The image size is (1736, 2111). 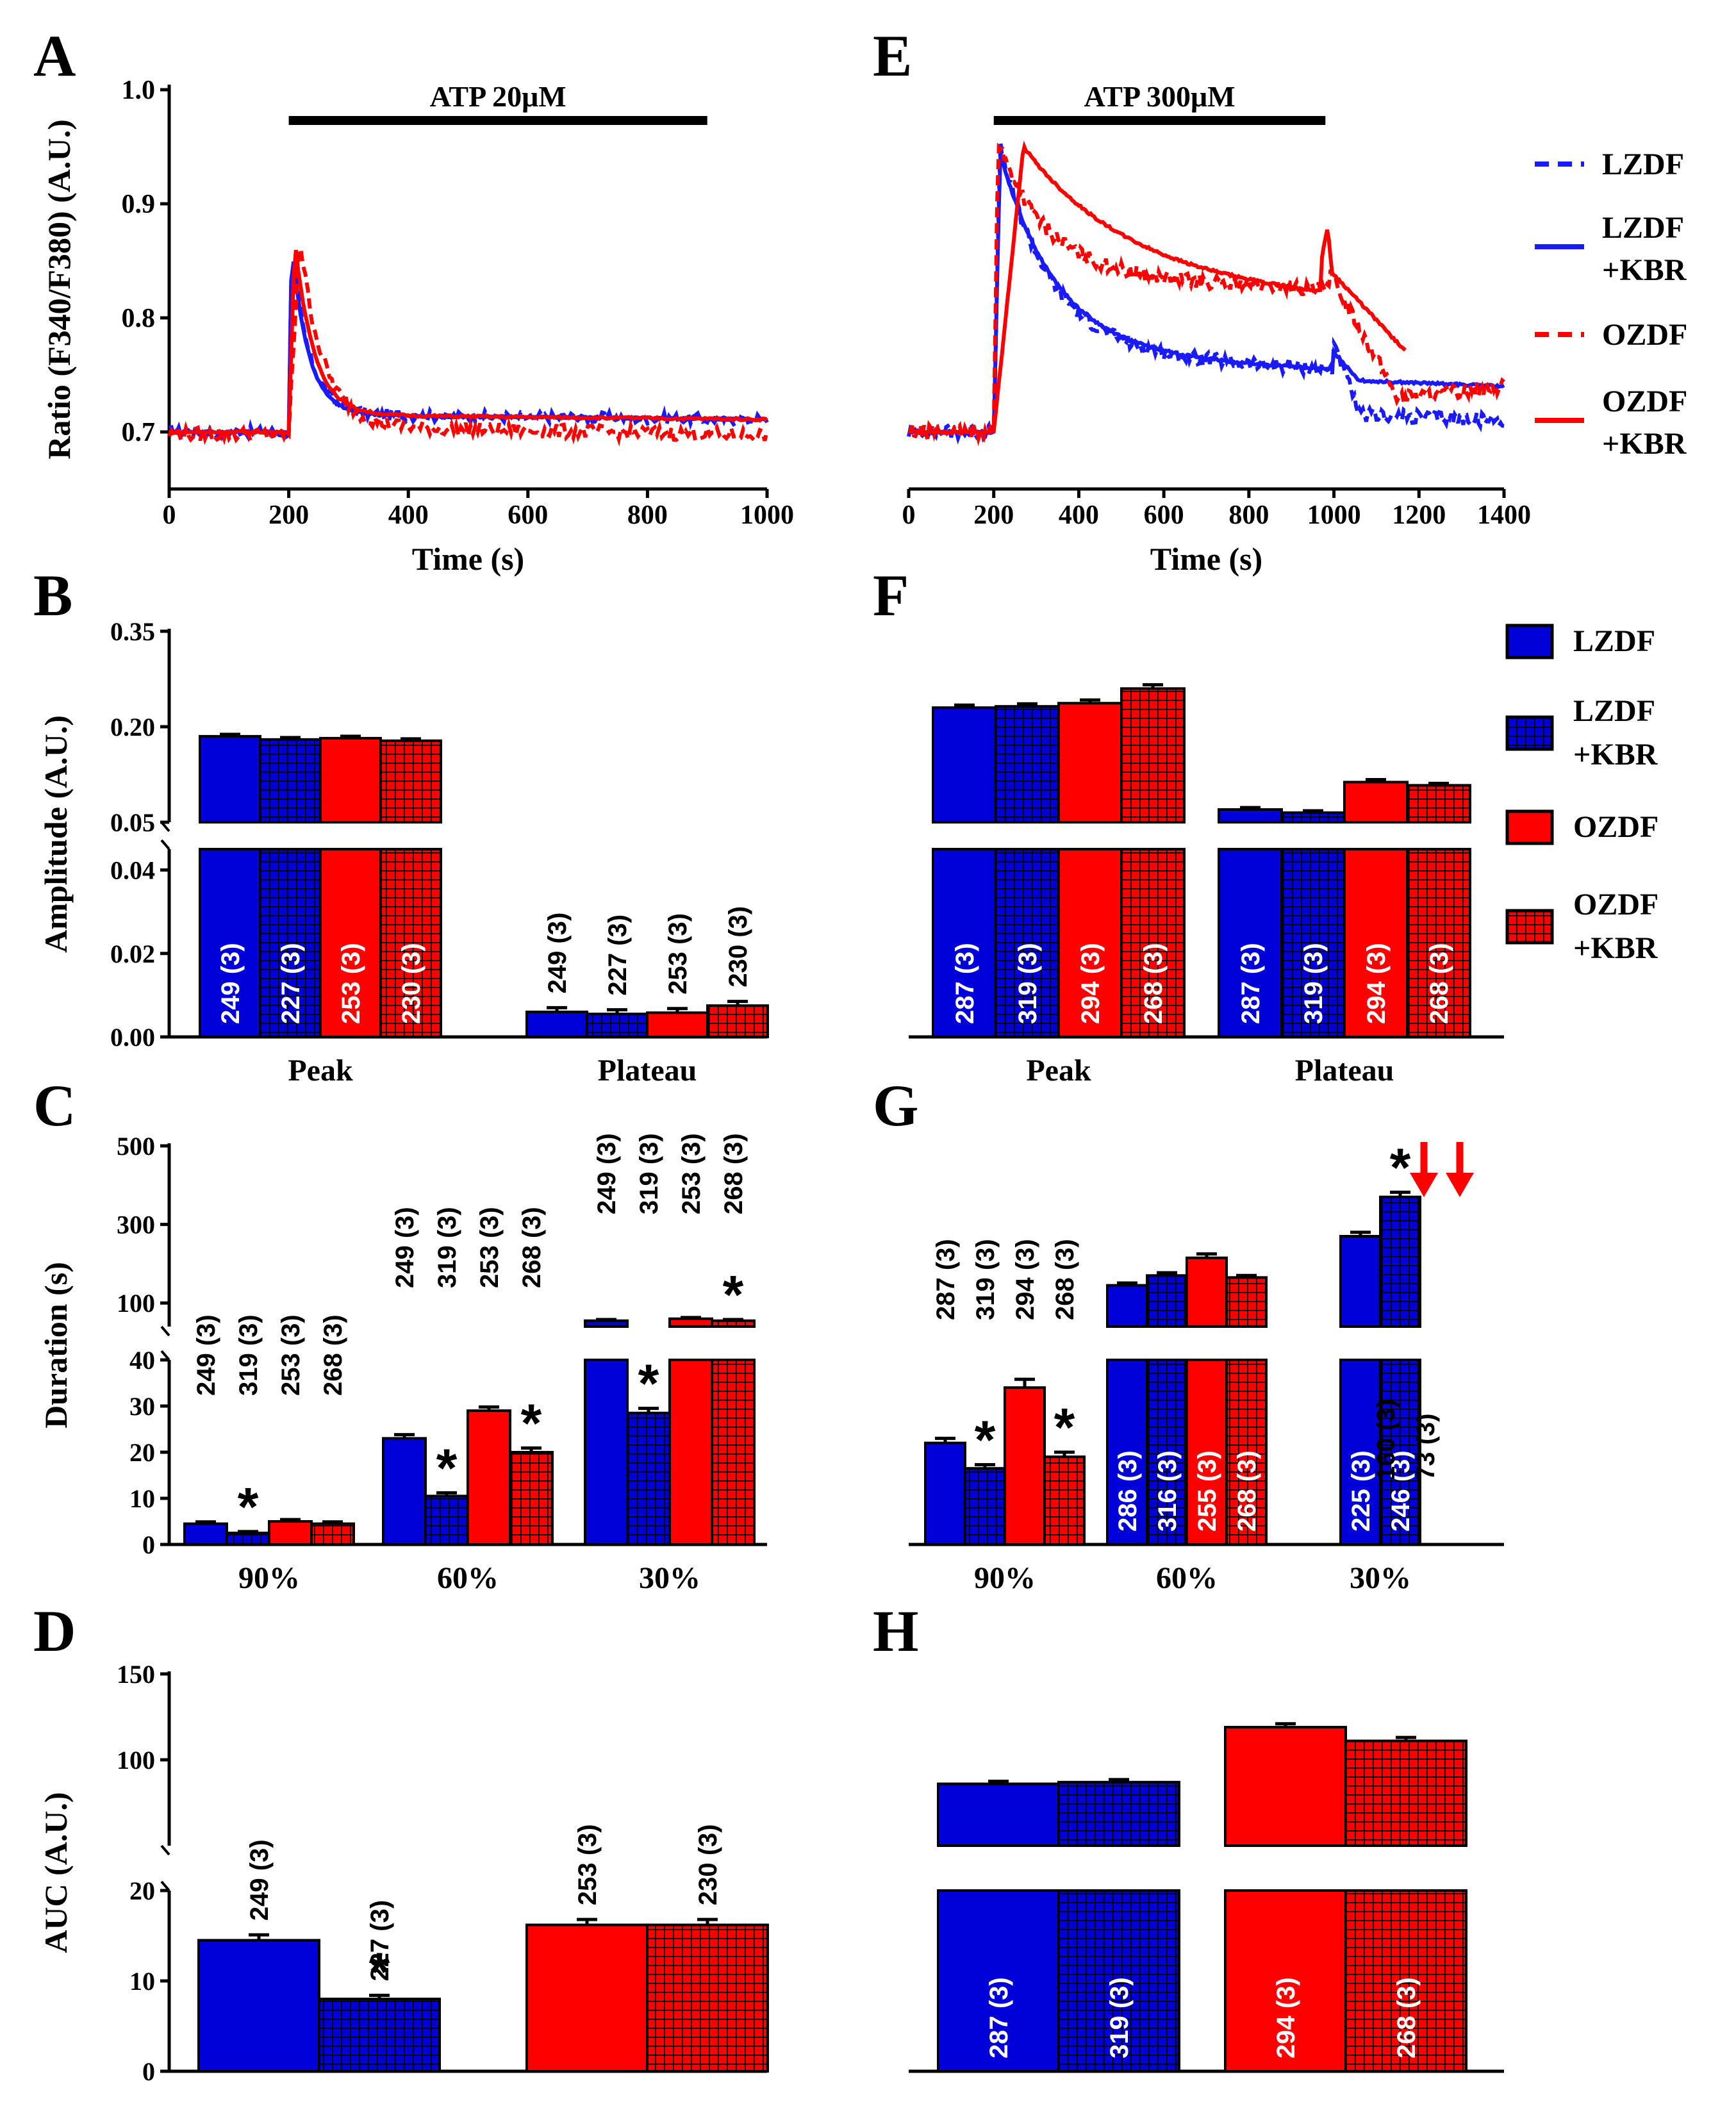 I want to click on stimulus-label: ATP 20μM, so click(x=498, y=96).